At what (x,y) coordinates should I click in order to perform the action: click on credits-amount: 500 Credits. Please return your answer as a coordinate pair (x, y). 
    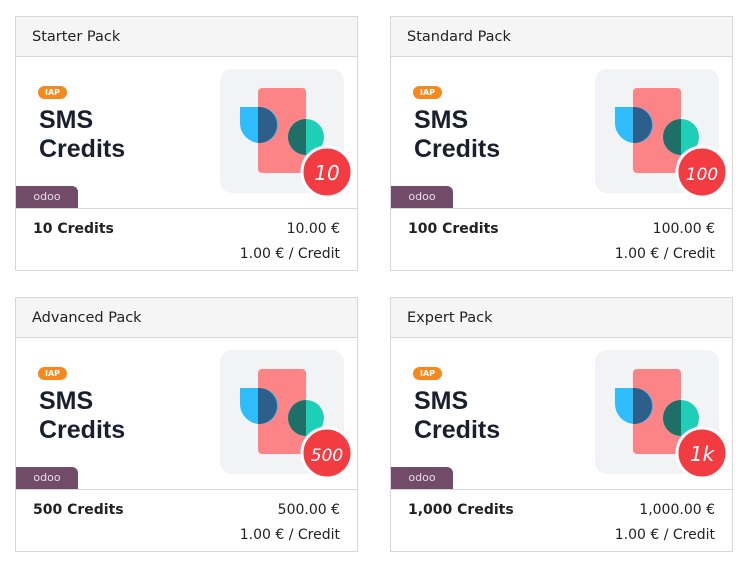
    Looking at the image, I should click on (78, 510).